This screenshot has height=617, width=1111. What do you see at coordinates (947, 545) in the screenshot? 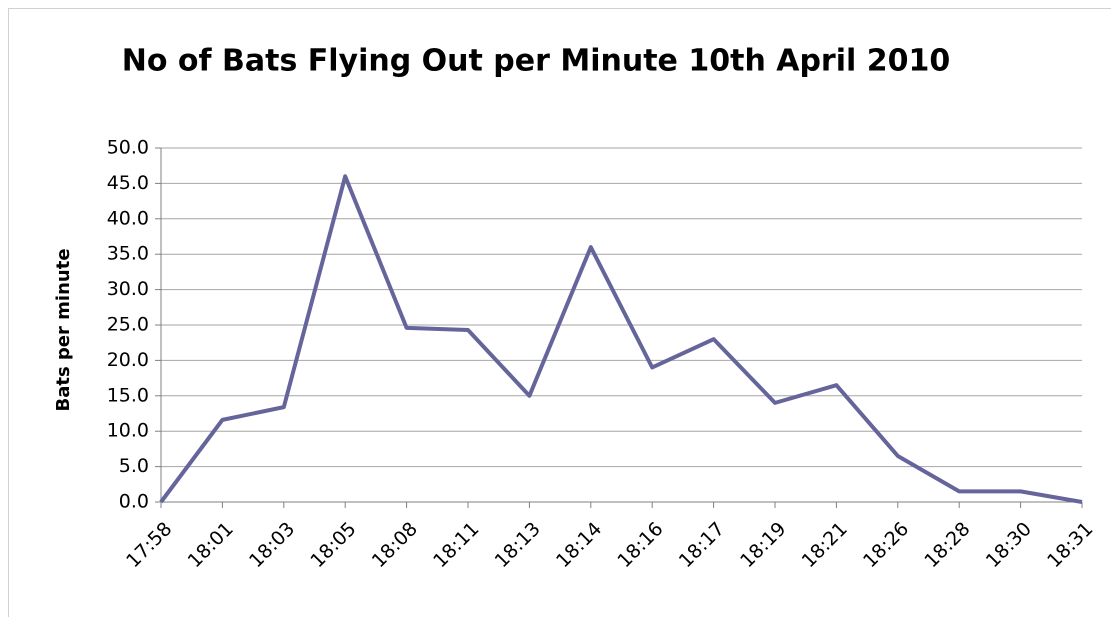
I see `x-tick-label: 18:28` at bounding box center [947, 545].